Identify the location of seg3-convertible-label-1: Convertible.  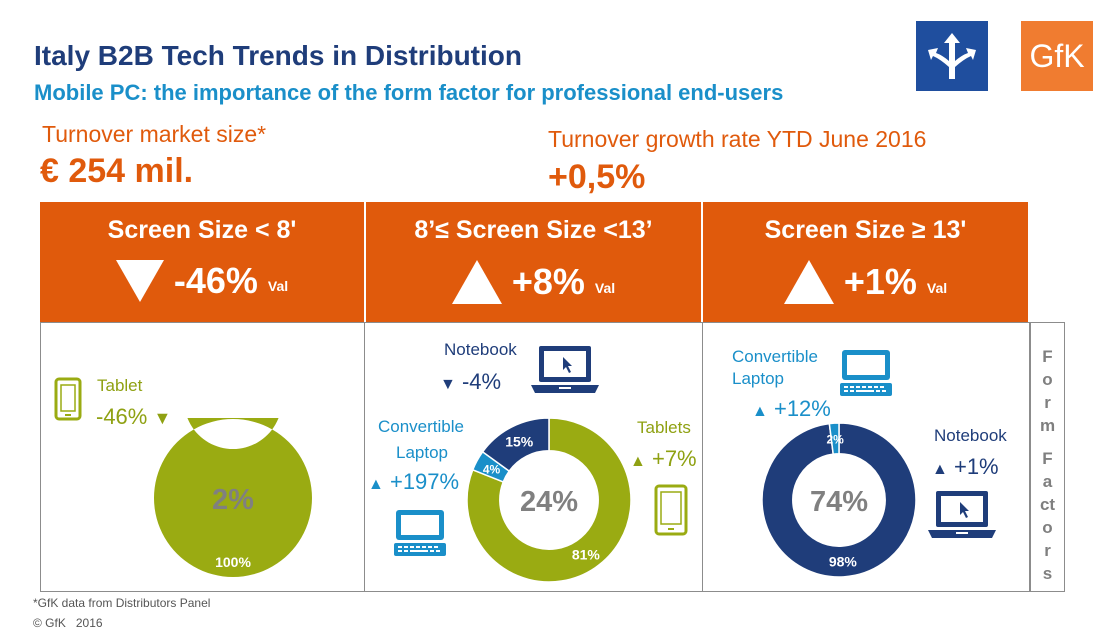
(775, 356).